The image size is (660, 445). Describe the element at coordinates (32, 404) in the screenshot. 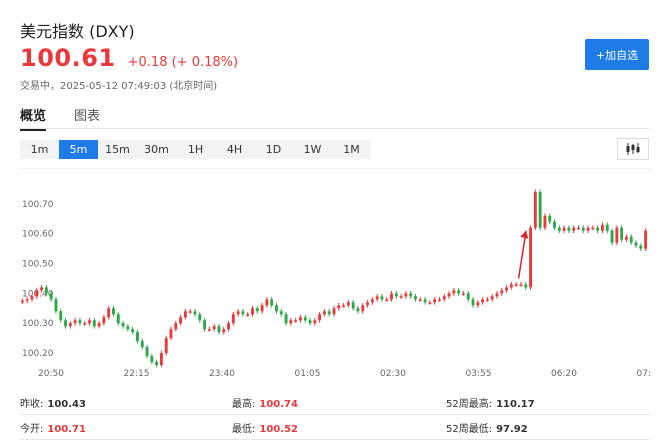

I see `stat-label: 昨收:` at that location.